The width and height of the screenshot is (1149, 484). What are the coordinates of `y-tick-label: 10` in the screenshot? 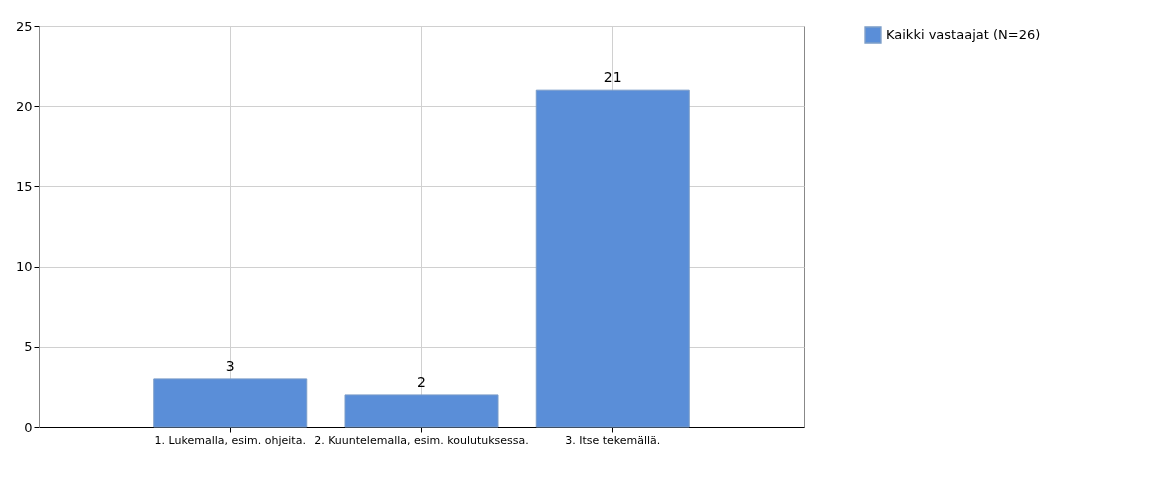 It's located at (24, 267).